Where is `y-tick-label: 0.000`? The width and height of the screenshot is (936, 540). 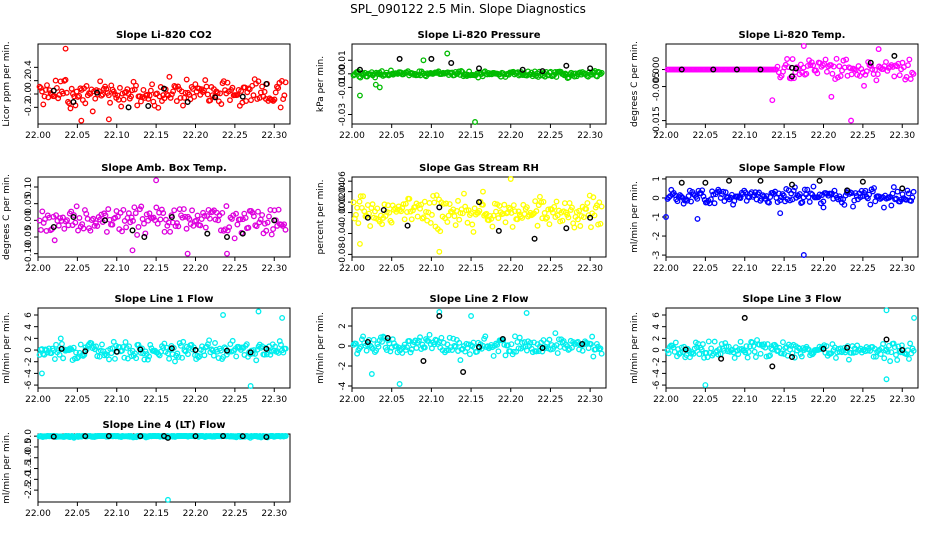
y-tick-label: 0.000 is located at coordinates (657, 69).